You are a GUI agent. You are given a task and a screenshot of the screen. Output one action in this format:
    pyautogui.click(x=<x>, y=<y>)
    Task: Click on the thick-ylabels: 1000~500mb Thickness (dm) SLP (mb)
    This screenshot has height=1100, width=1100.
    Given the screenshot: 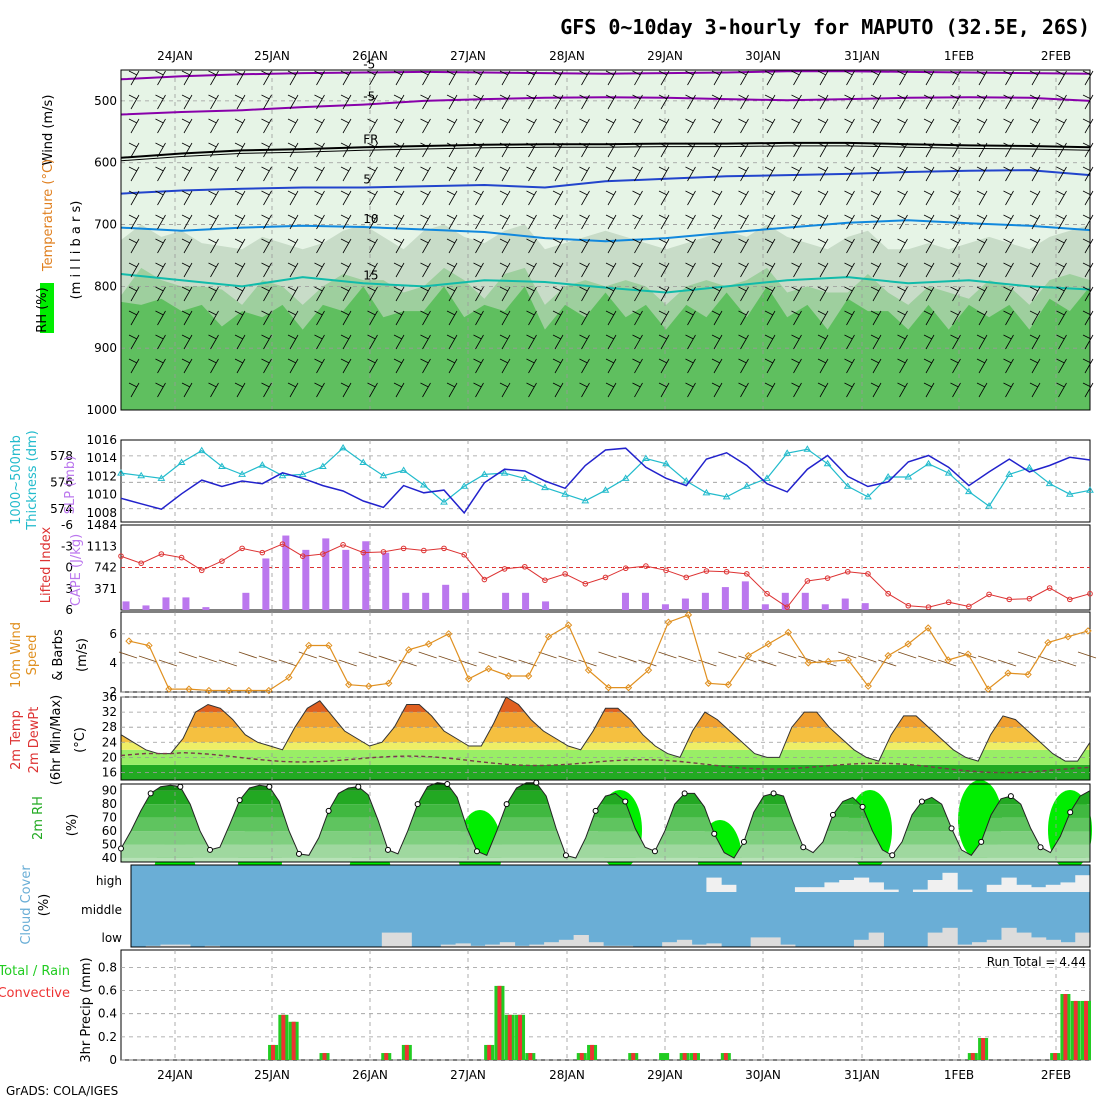 What is the action you would take?
    pyautogui.click(x=43, y=480)
    